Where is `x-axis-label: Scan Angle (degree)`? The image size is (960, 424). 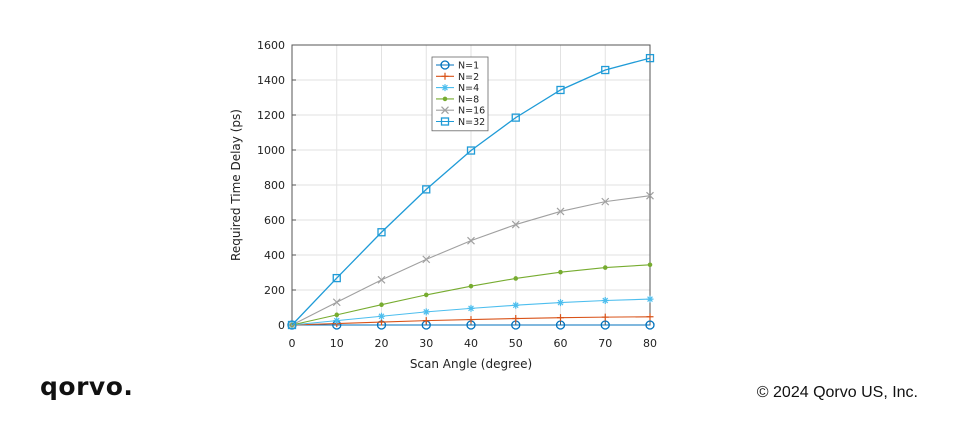 x-axis-label: Scan Angle (degree) is located at coordinates (471, 364).